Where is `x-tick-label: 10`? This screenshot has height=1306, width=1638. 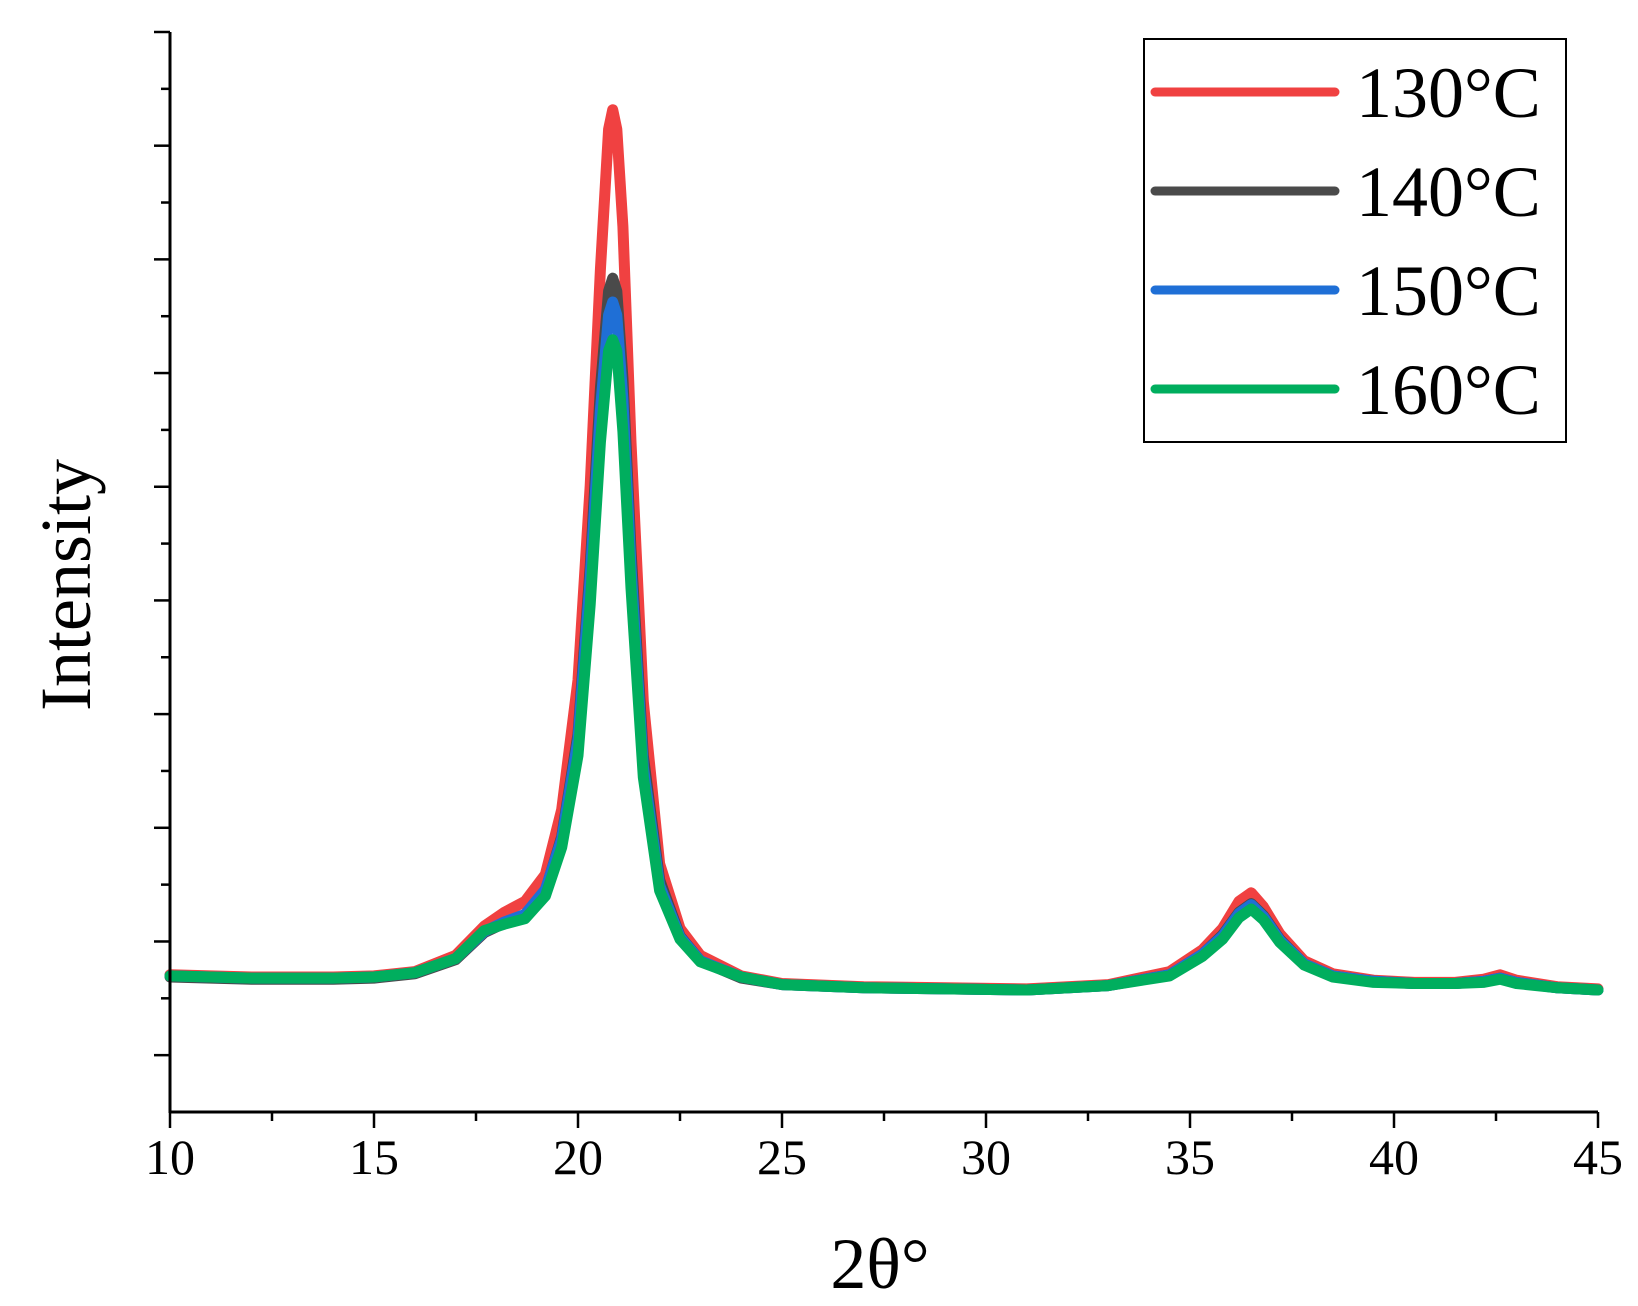 x-tick-label: 10 is located at coordinates (170, 1157).